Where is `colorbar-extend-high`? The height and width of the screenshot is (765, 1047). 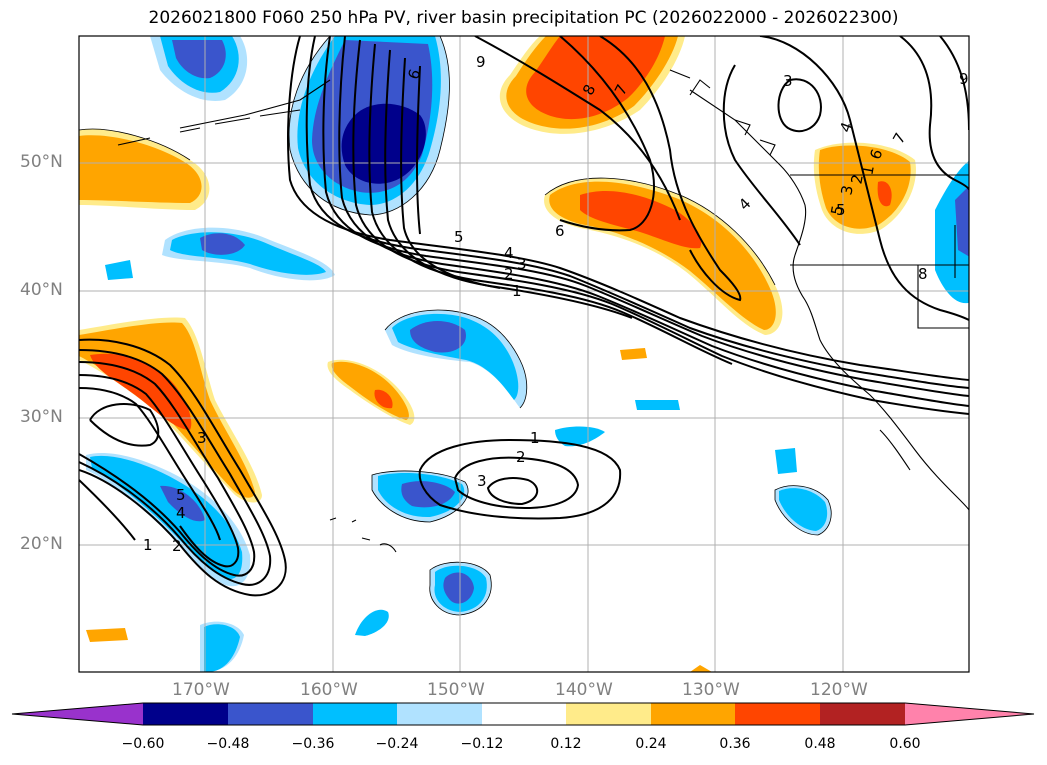 colorbar-extend-high is located at coordinates (969, 714).